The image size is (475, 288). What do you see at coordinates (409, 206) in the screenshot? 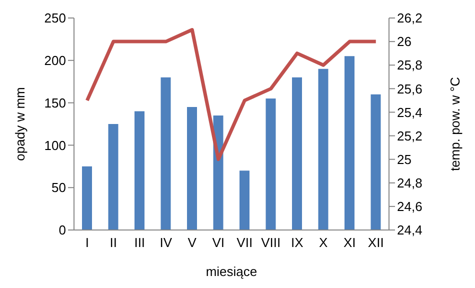
I see `y2-tick-label: 24,6` at bounding box center [409, 206].